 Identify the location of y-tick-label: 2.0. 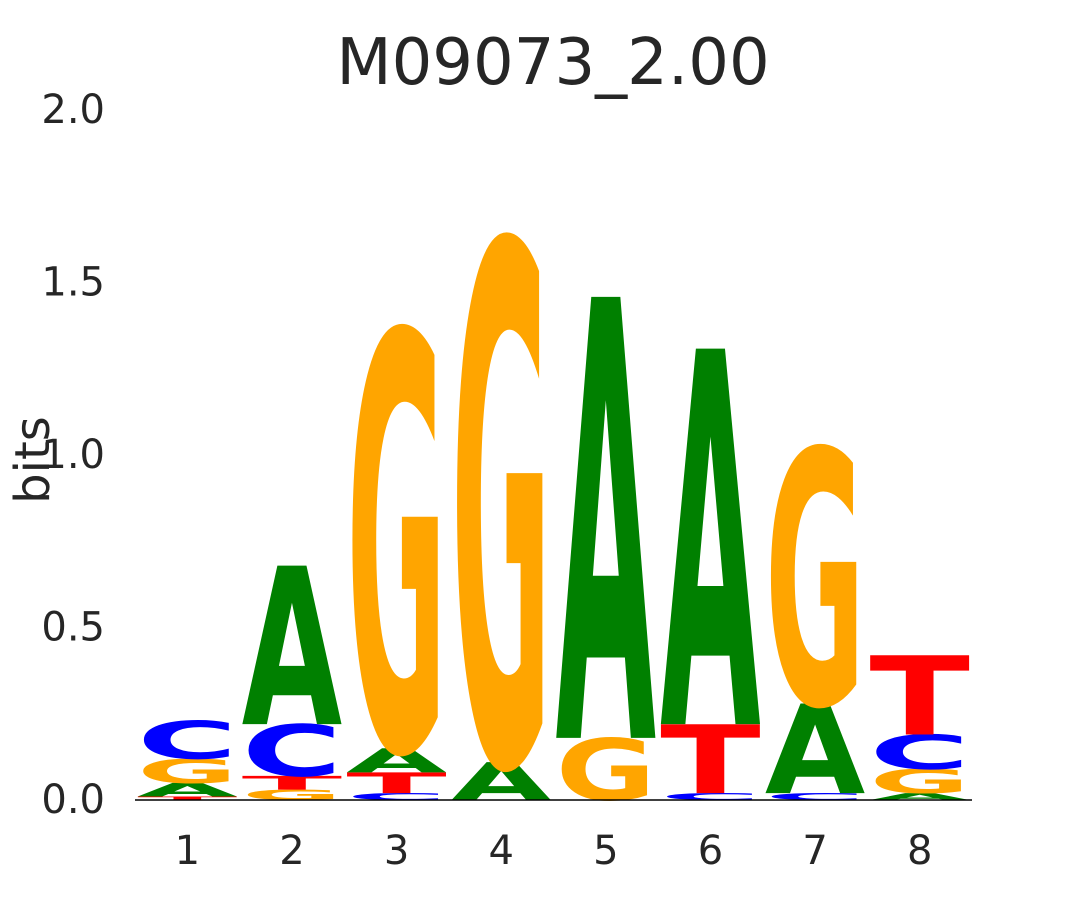
(73, 110).